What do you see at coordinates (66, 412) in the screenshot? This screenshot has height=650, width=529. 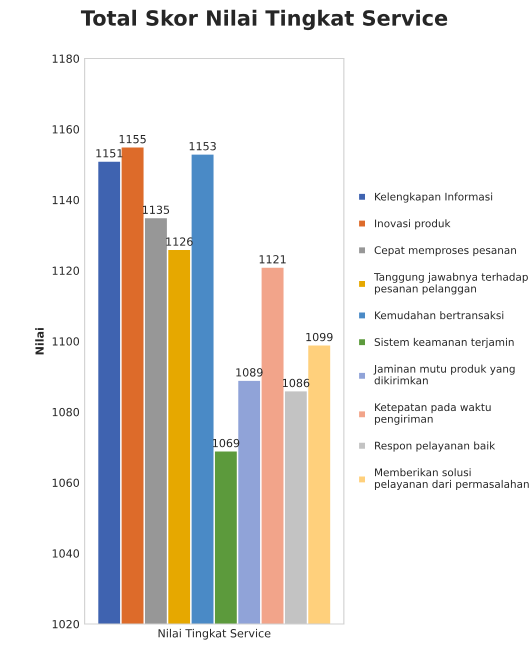 I see `y-tick-label: 1080` at bounding box center [66, 412].